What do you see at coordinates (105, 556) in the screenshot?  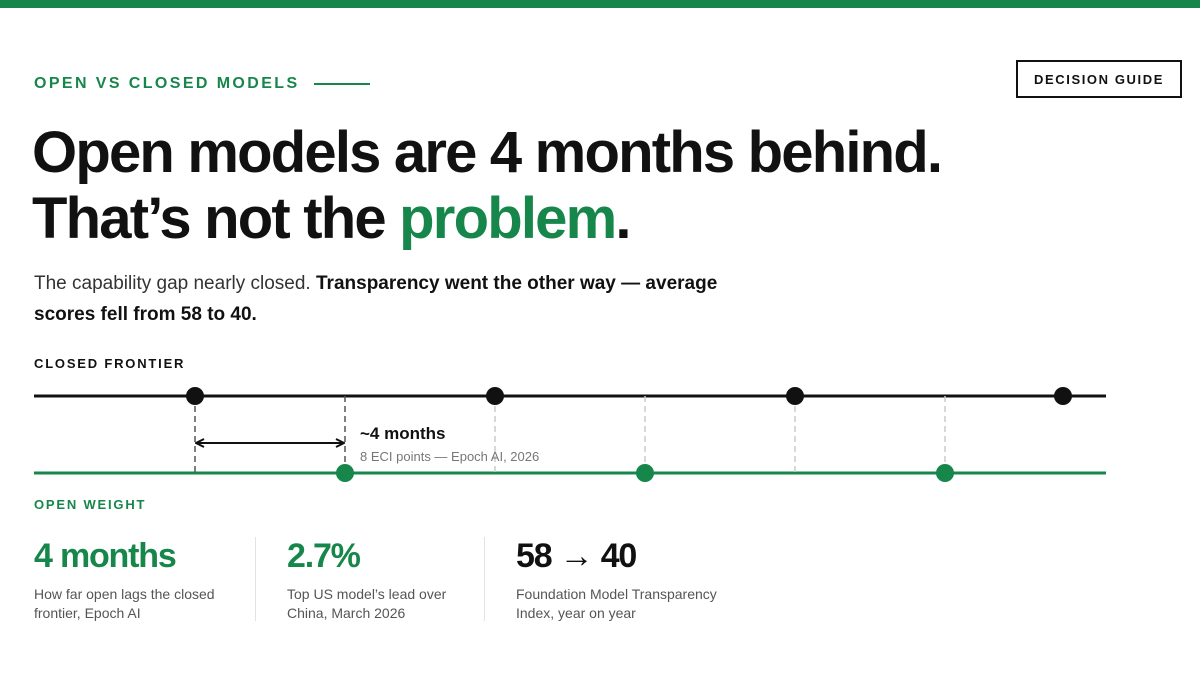 I see `stat-lag-value: 4 months` at bounding box center [105, 556].